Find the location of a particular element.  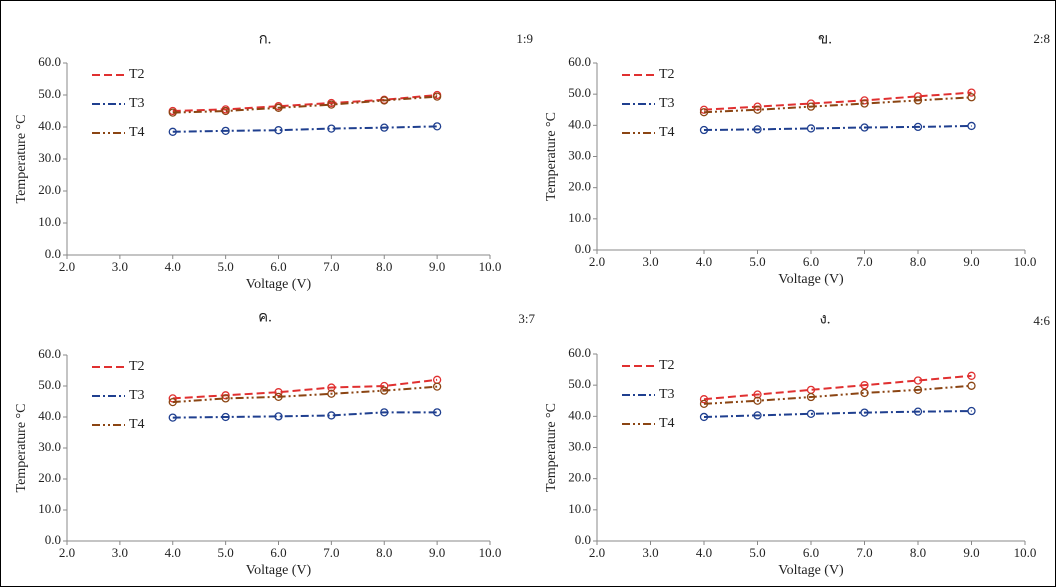

x-tick-label: 6.0 is located at coordinates (278, 266).